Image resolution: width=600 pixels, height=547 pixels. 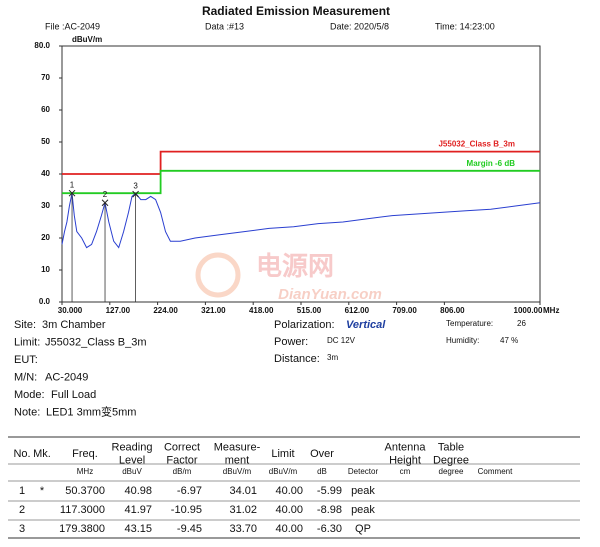 I want to click on file: File :AC-2049, so click(x=72, y=26).